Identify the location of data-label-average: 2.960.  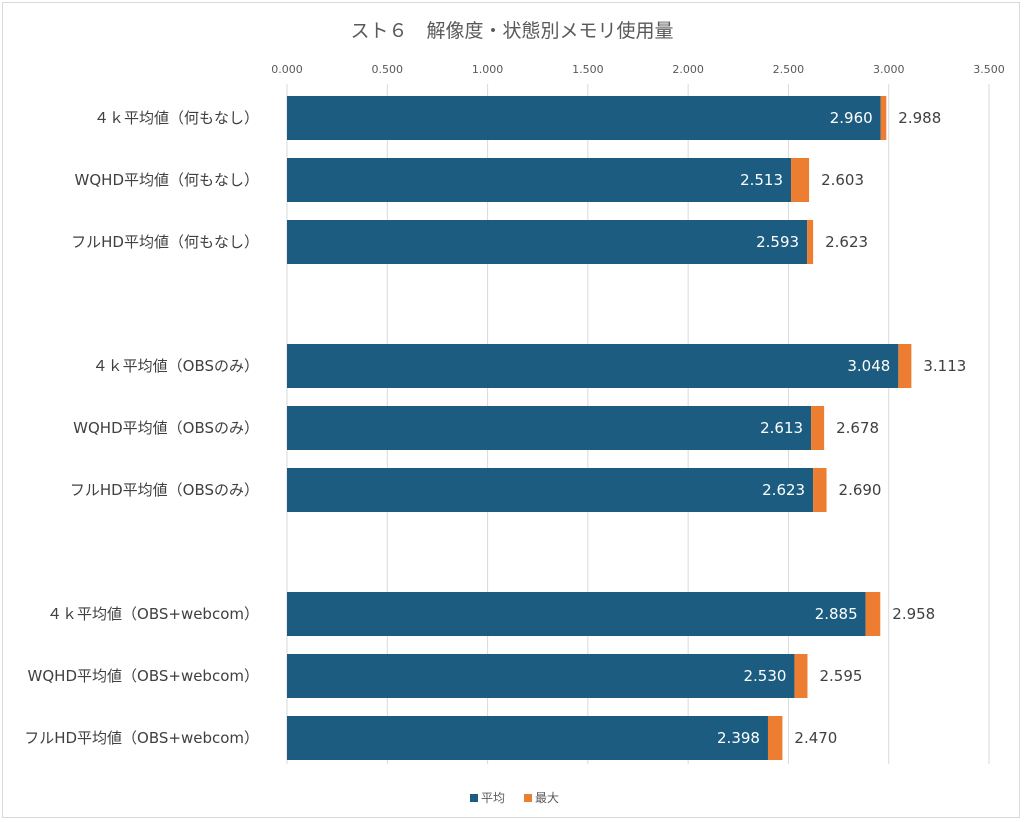
(851, 118).